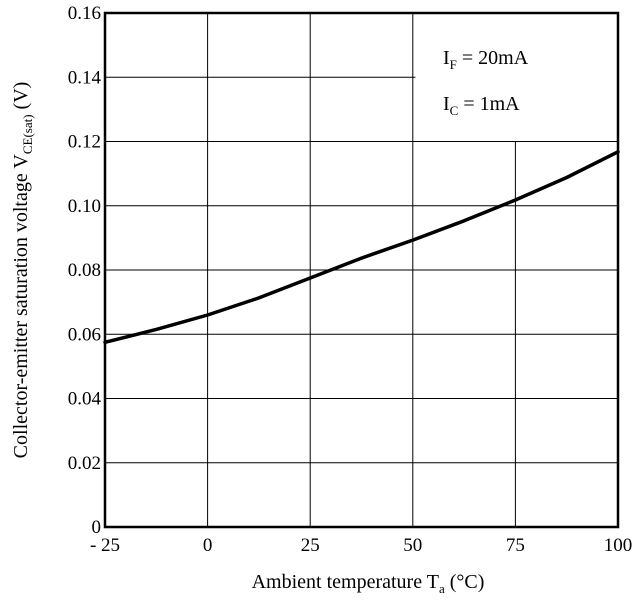 The height and width of the screenshot is (601, 635). What do you see at coordinates (105, 545) in the screenshot?
I see `x-tick-label: - 25` at bounding box center [105, 545].